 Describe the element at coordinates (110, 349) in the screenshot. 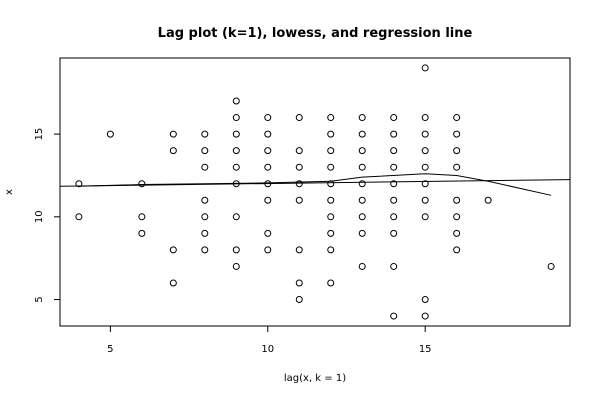

I see `x-tick-label: 5` at that location.